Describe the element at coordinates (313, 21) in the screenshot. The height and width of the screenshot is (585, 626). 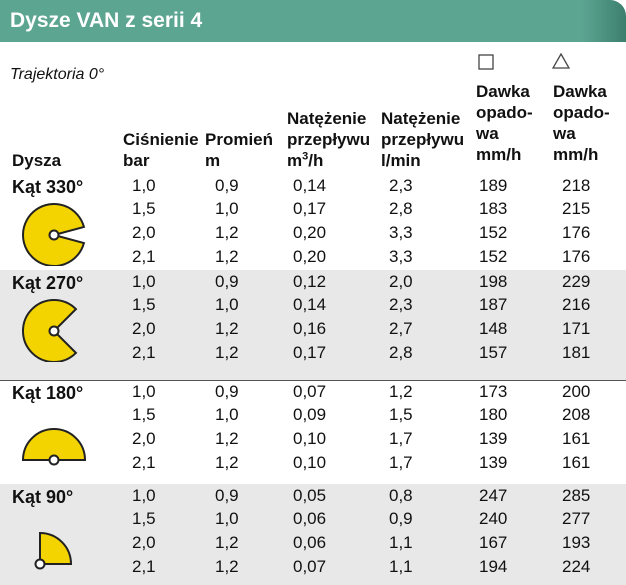
I see `title-bar: Dysze VAN z serii 4` at that location.